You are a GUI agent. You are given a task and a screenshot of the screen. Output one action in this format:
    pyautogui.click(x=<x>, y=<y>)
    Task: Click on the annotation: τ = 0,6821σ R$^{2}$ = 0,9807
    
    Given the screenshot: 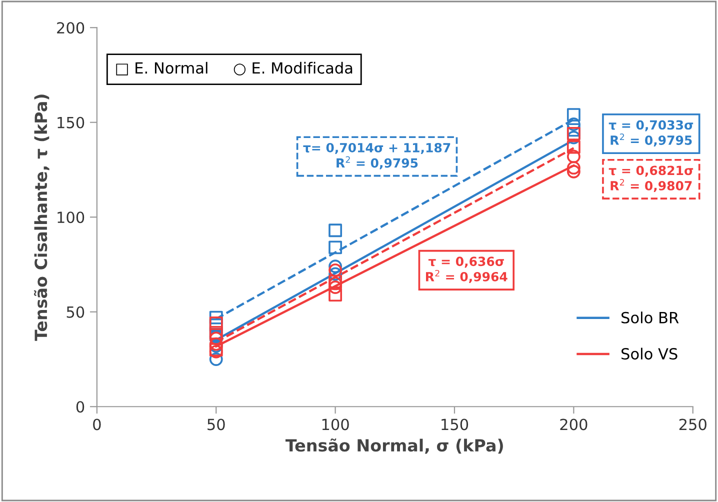 What is the action you would take?
    pyautogui.click(x=651, y=179)
    